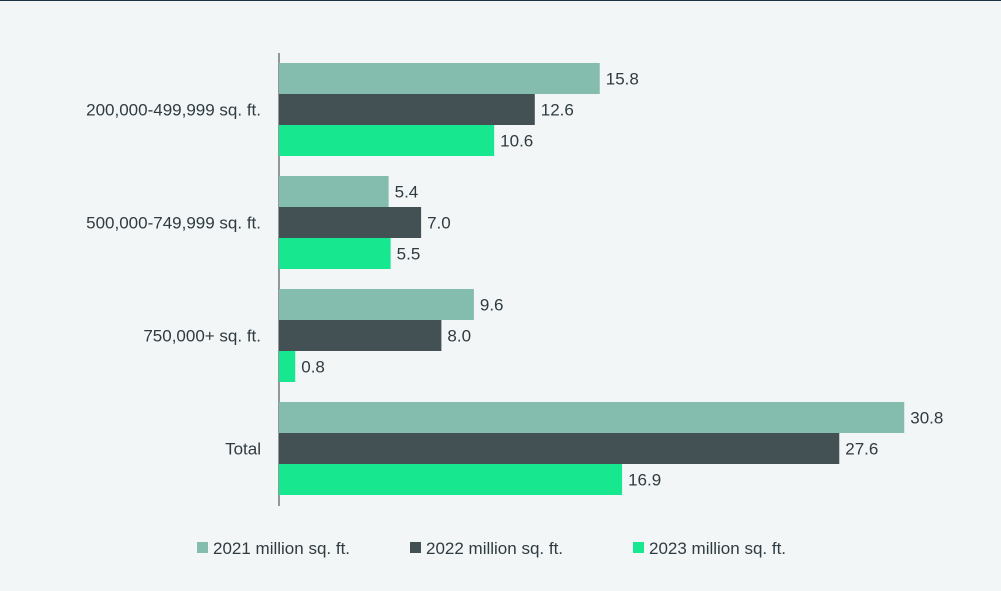 Image resolution: width=1001 pixels, height=591 pixels. Describe the element at coordinates (407, 192) in the screenshot. I see `data-label-500-000-749-999-sq-ft-series-1: 5.4` at that location.